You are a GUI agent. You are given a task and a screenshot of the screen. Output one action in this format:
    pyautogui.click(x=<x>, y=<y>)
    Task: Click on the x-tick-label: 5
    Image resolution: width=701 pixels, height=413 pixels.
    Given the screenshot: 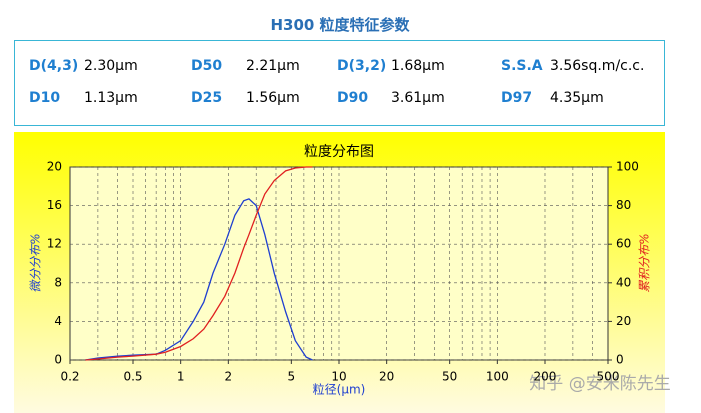 What is the action you would take?
    pyautogui.click(x=292, y=377)
    